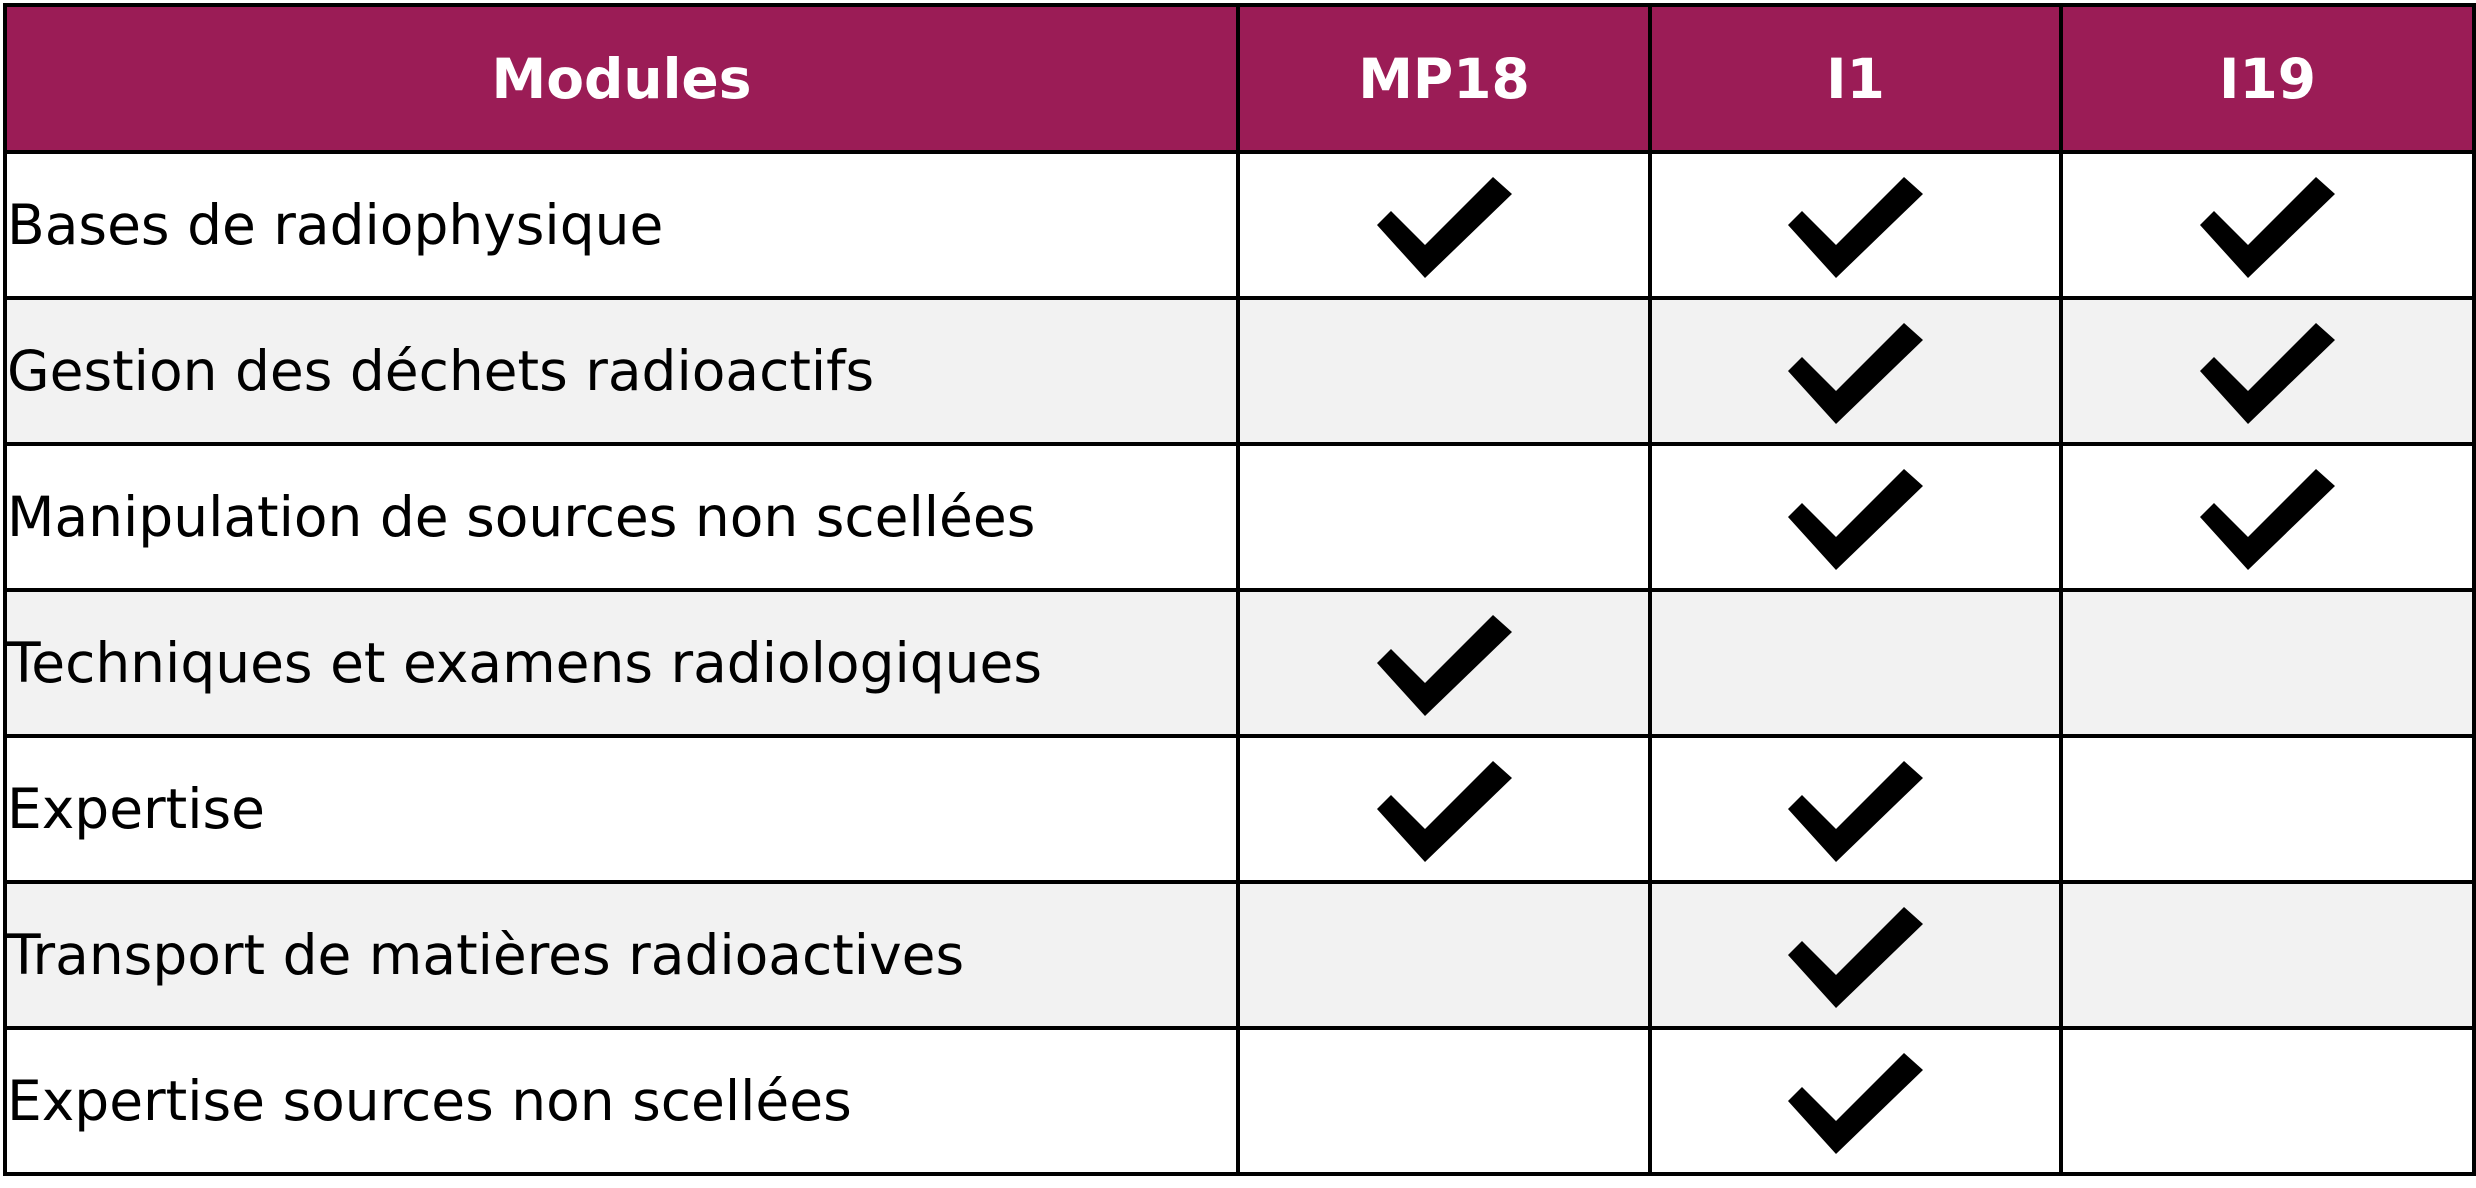 The width and height of the screenshot is (2476, 1188). I want to click on table-row: Gestion des déchets radioactifs, so click(1239, 371).